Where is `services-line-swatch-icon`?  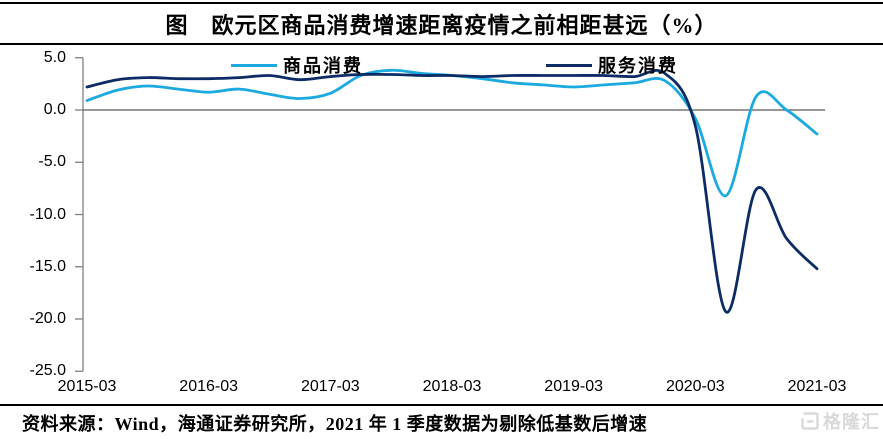
services-line-swatch-icon is located at coordinates (569, 65).